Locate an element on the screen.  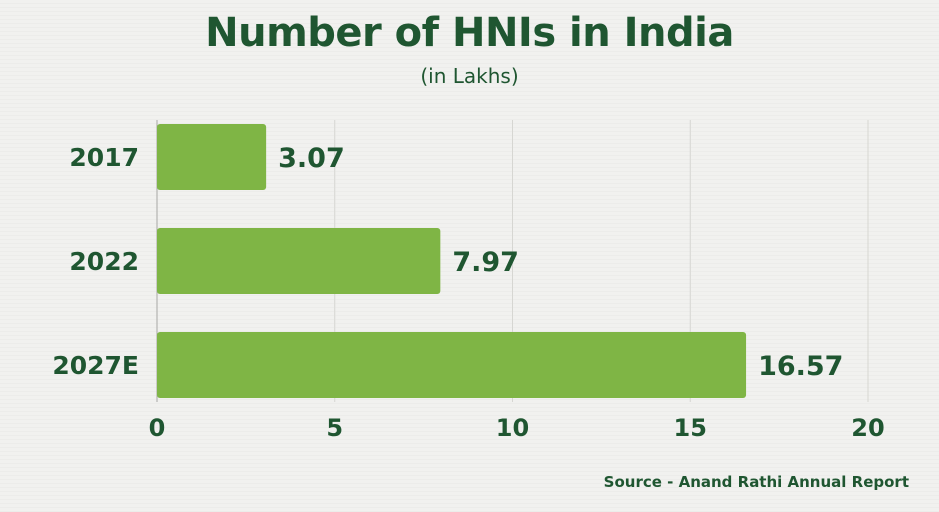
bar-2017 is located at coordinates (212, 157).